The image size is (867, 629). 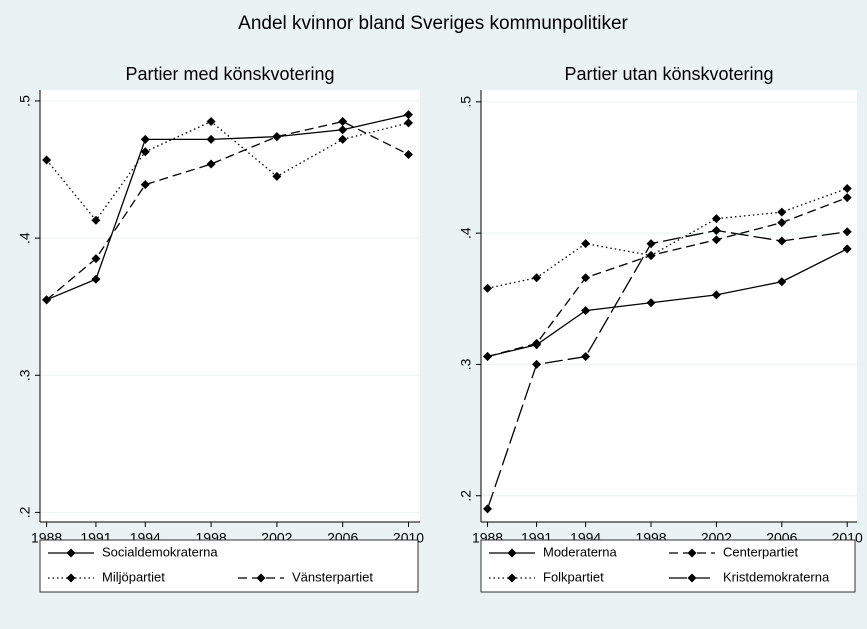 I want to click on legend-label: Miljöpartiet, so click(x=133, y=576).